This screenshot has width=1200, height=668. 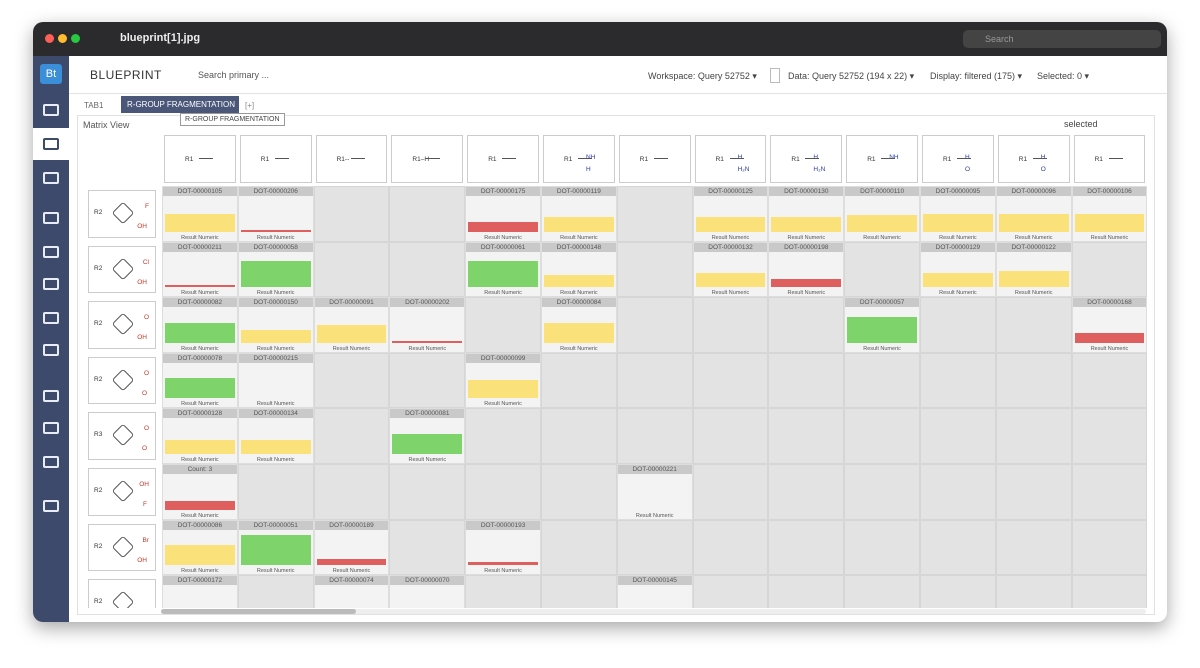 I want to click on result-cell: DOT-00000221 Result Numeric, so click(x=654, y=492).